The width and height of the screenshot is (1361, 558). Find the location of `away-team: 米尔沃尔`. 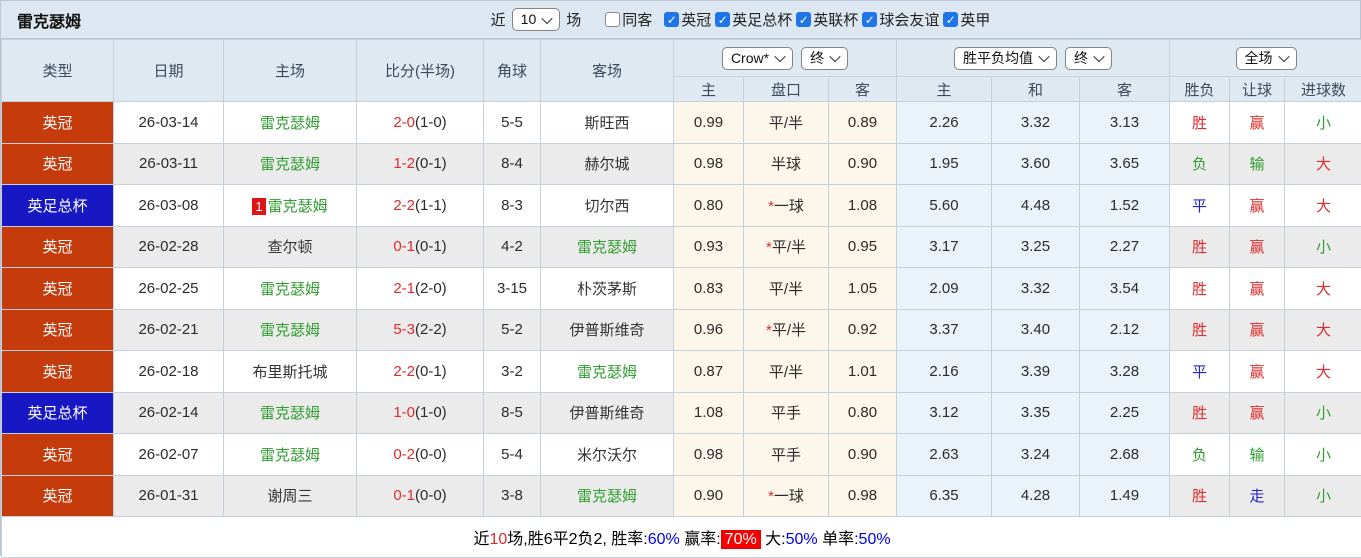

away-team: 米尔沃尔 is located at coordinates (607, 455).